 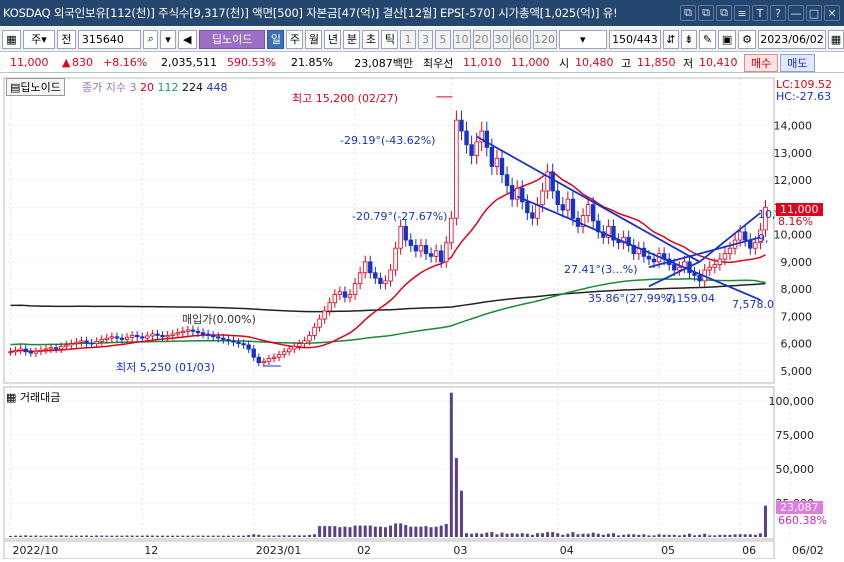 I want to click on grid-icon: ▦, so click(x=12, y=39).